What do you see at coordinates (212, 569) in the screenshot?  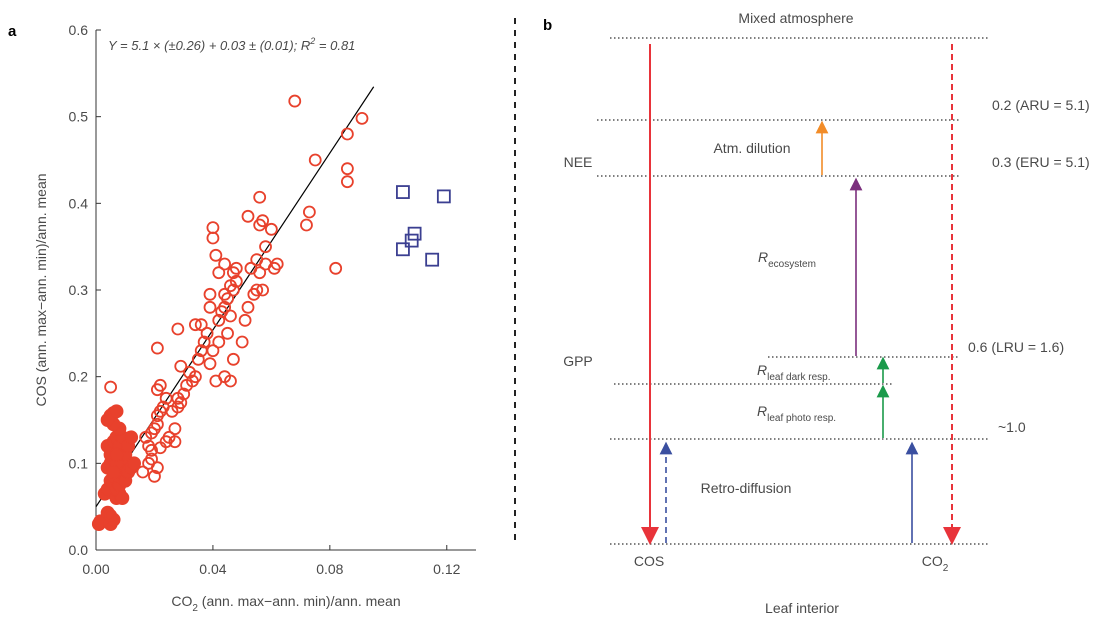 I see `x-tick-label: 0.04` at bounding box center [212, 569].